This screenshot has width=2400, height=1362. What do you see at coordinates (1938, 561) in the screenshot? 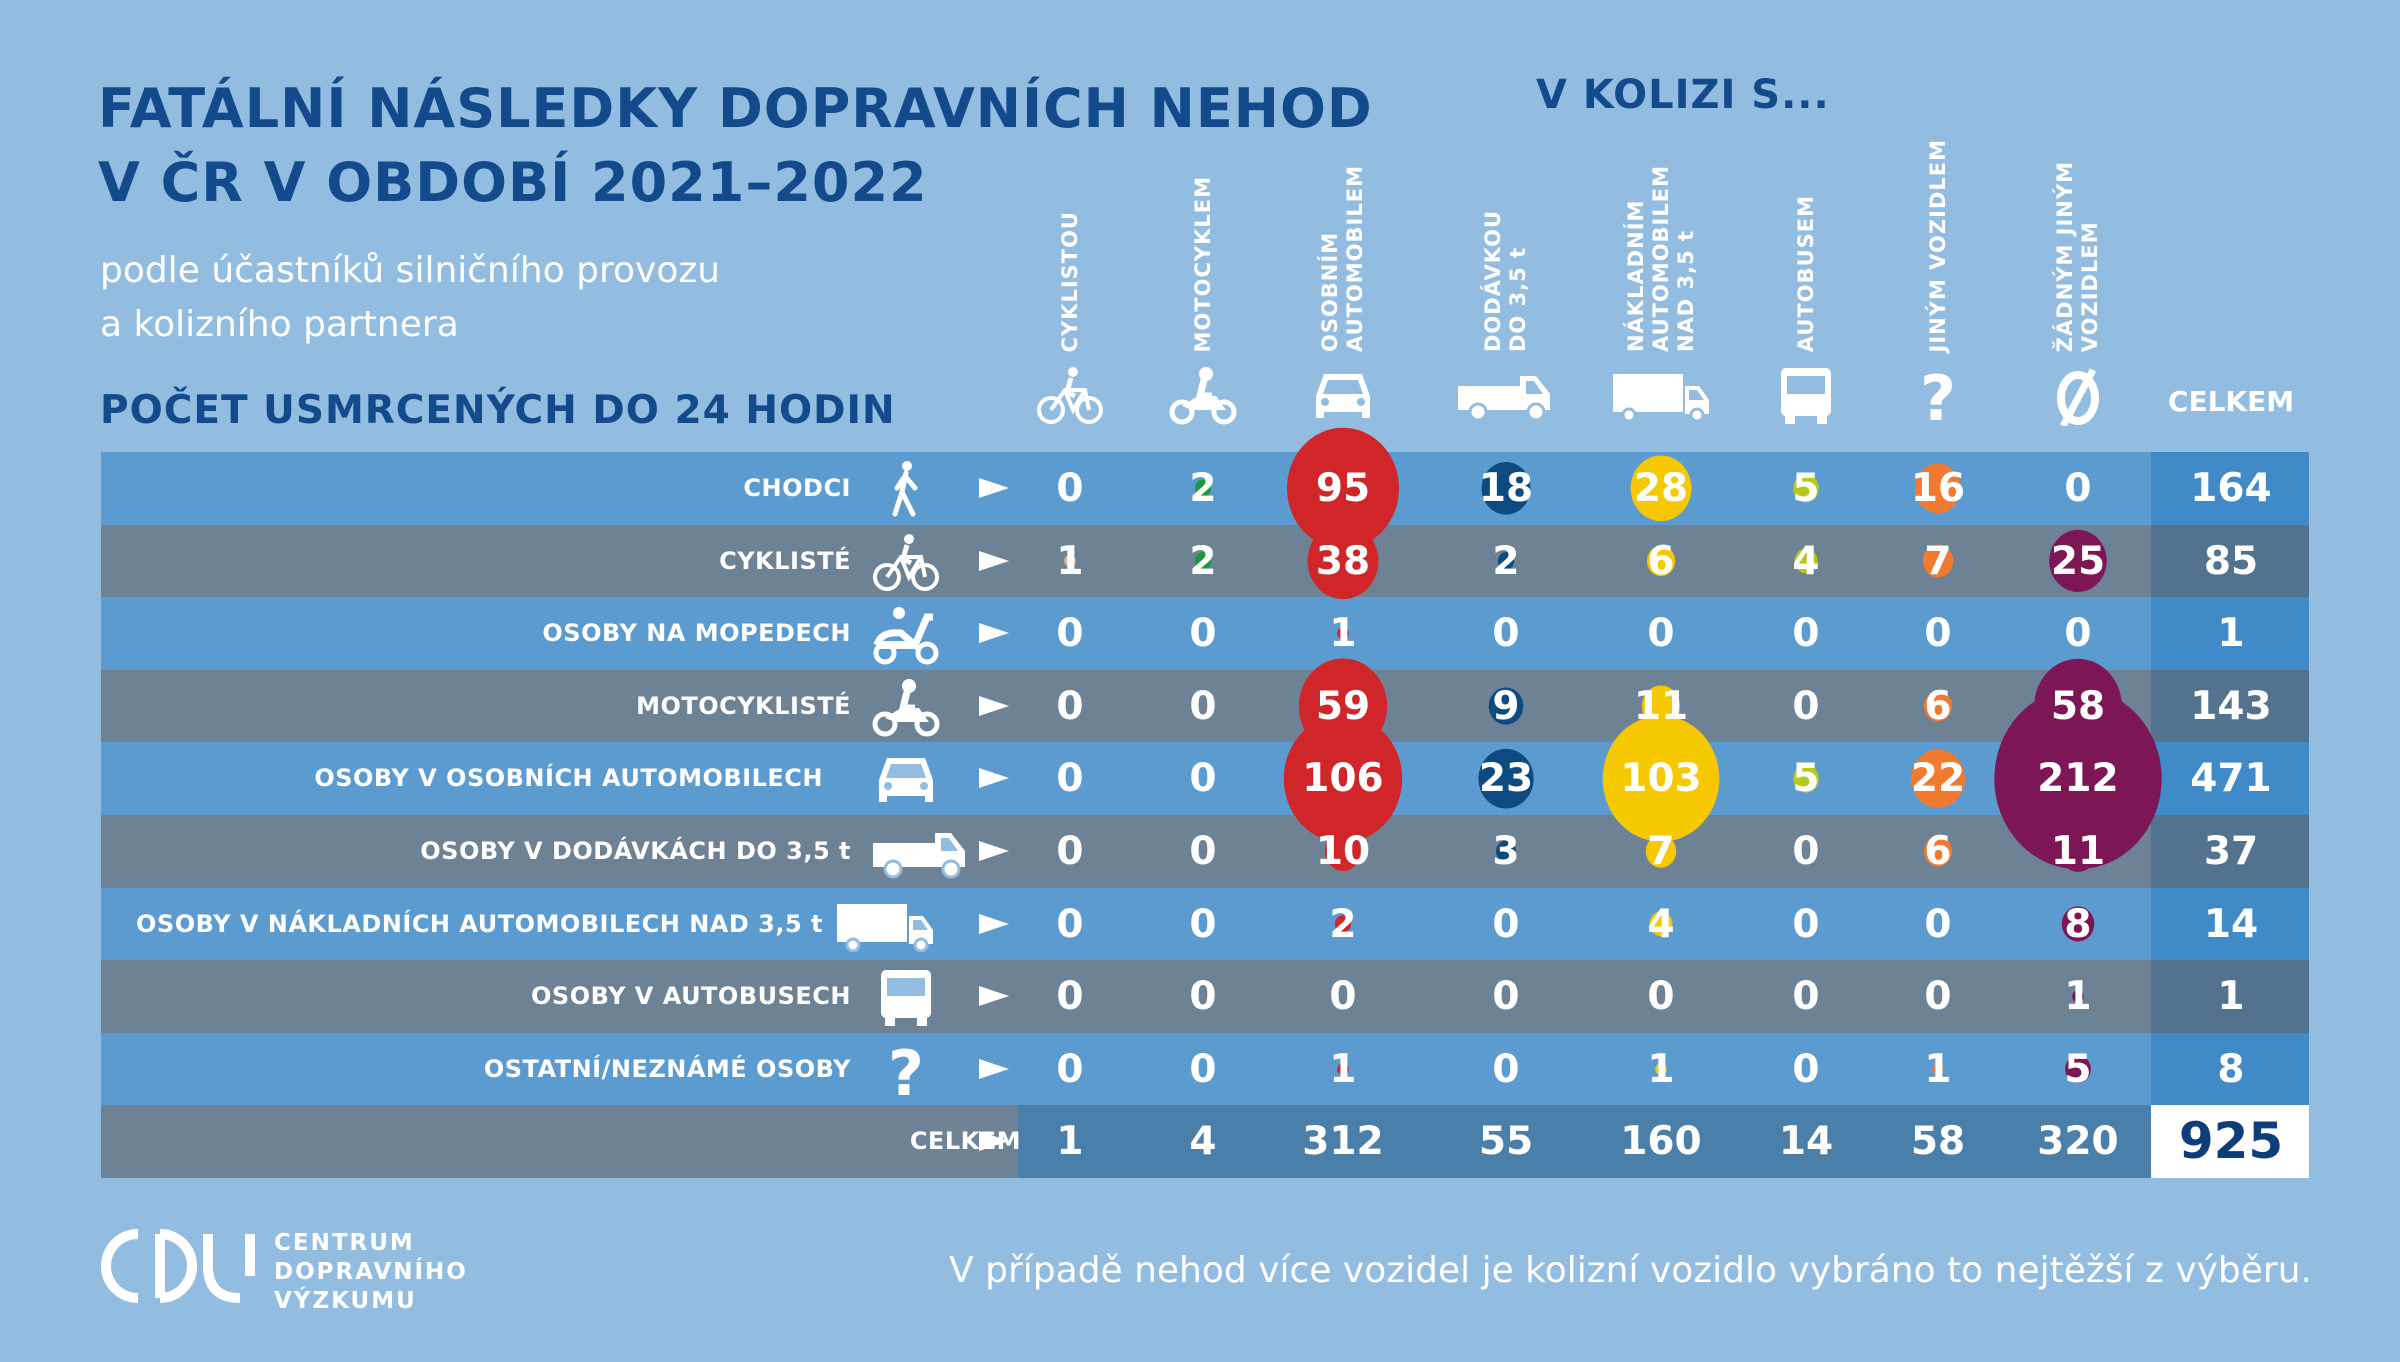
I see `cell-value: 7` at bounding box center [1938, 561].